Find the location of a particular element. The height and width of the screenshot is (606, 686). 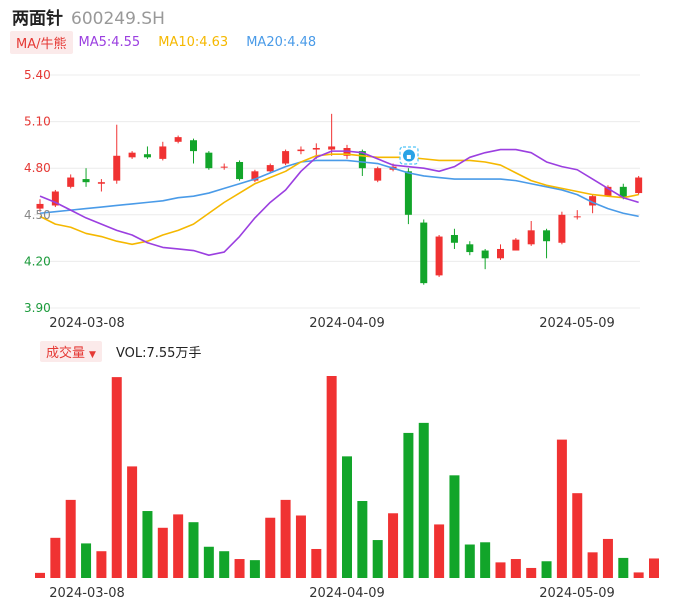

volume-x-tick-label: 2024-04-09 is located at coordinates (347, 593).